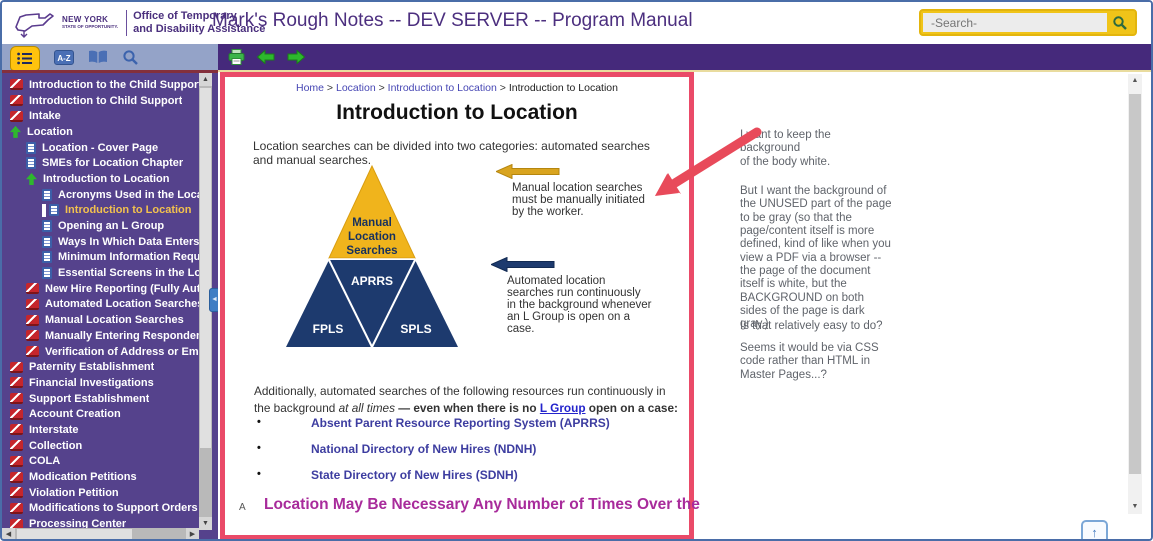  What do you see at coordinates (528, 171) in the screenshot?
I see `manual-callout-arrow-icon` at bounding box center [528, 171].